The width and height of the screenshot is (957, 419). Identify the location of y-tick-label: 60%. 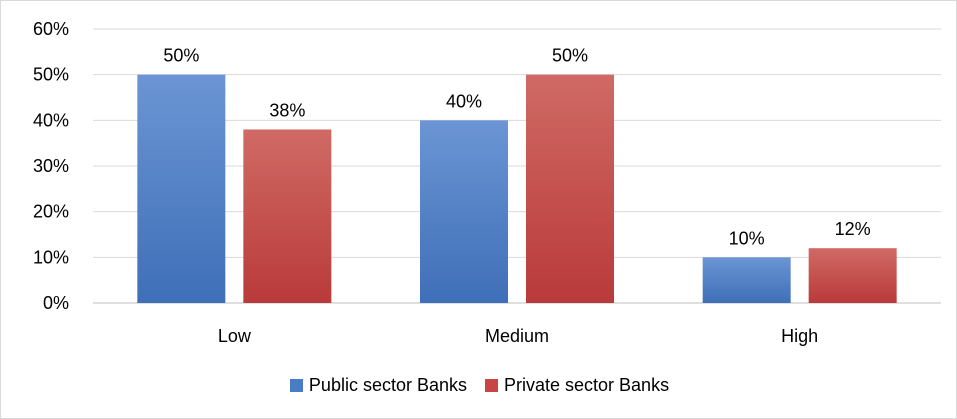
(51, 29).